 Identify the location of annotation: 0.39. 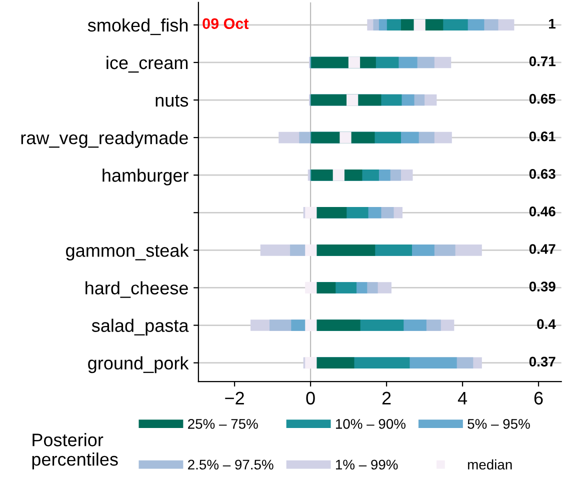
(542, 287).